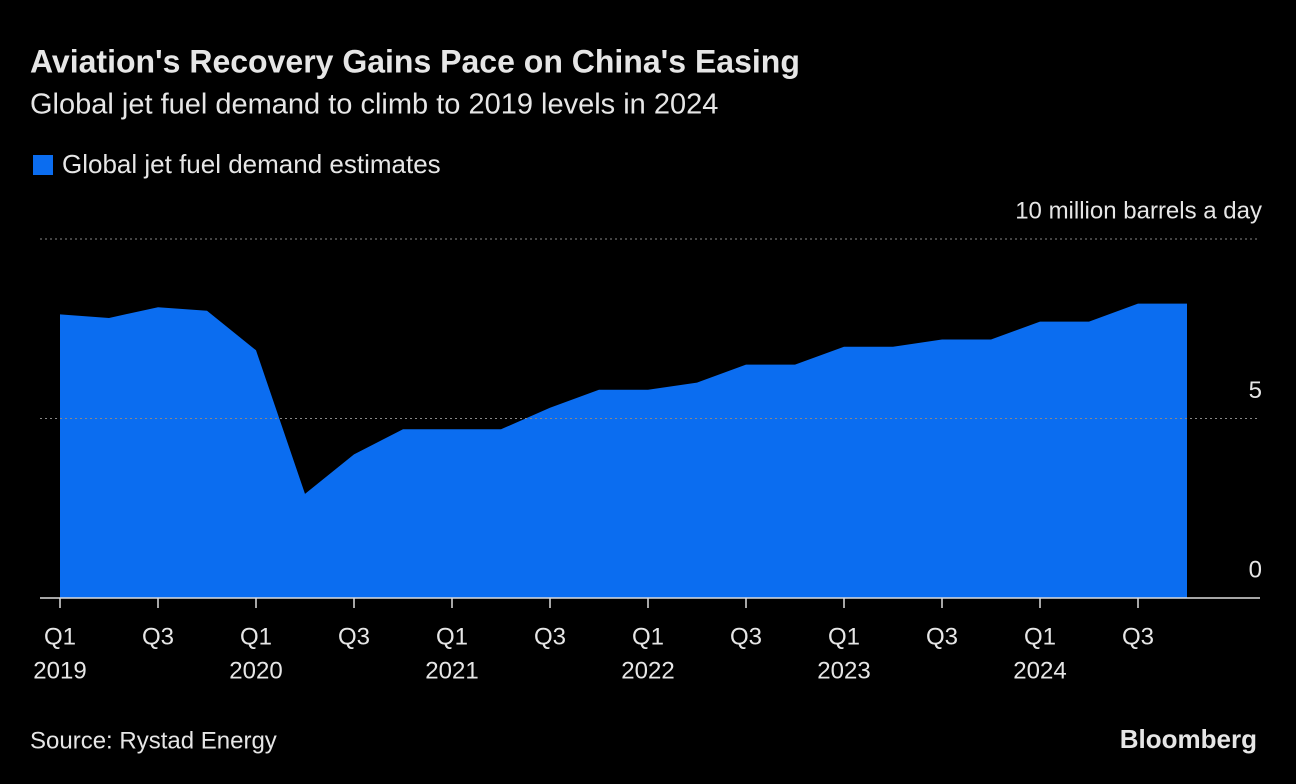 The height and width of the screenshot is (784, 1296). What do you see at coordinates (255, 670) in the screenshot?
I see `x-tick-year: 2020` at bounding box center [255, 670].